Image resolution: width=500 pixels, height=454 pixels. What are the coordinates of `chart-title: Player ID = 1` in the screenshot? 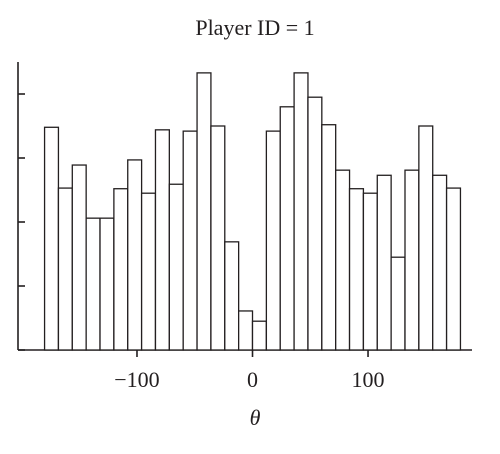 It's located at (254, 27).